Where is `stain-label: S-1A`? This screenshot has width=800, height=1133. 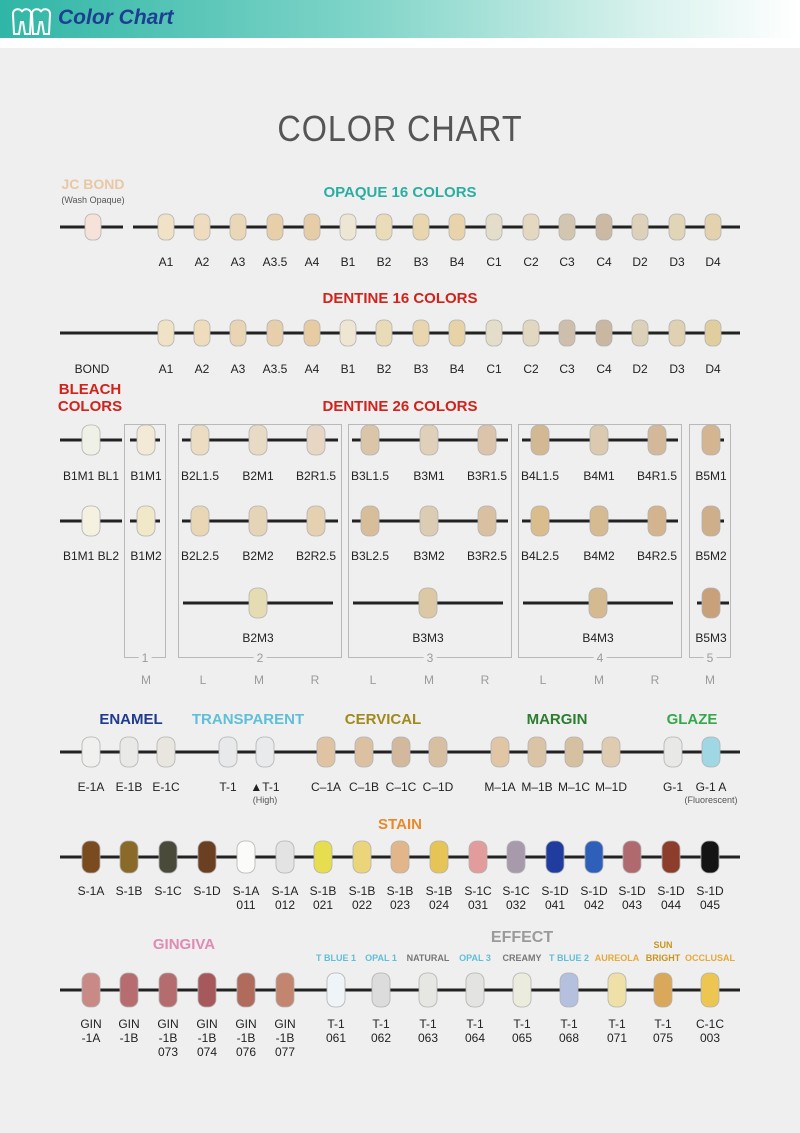 stain-label: S-1A is located at coordinates (91, 891).